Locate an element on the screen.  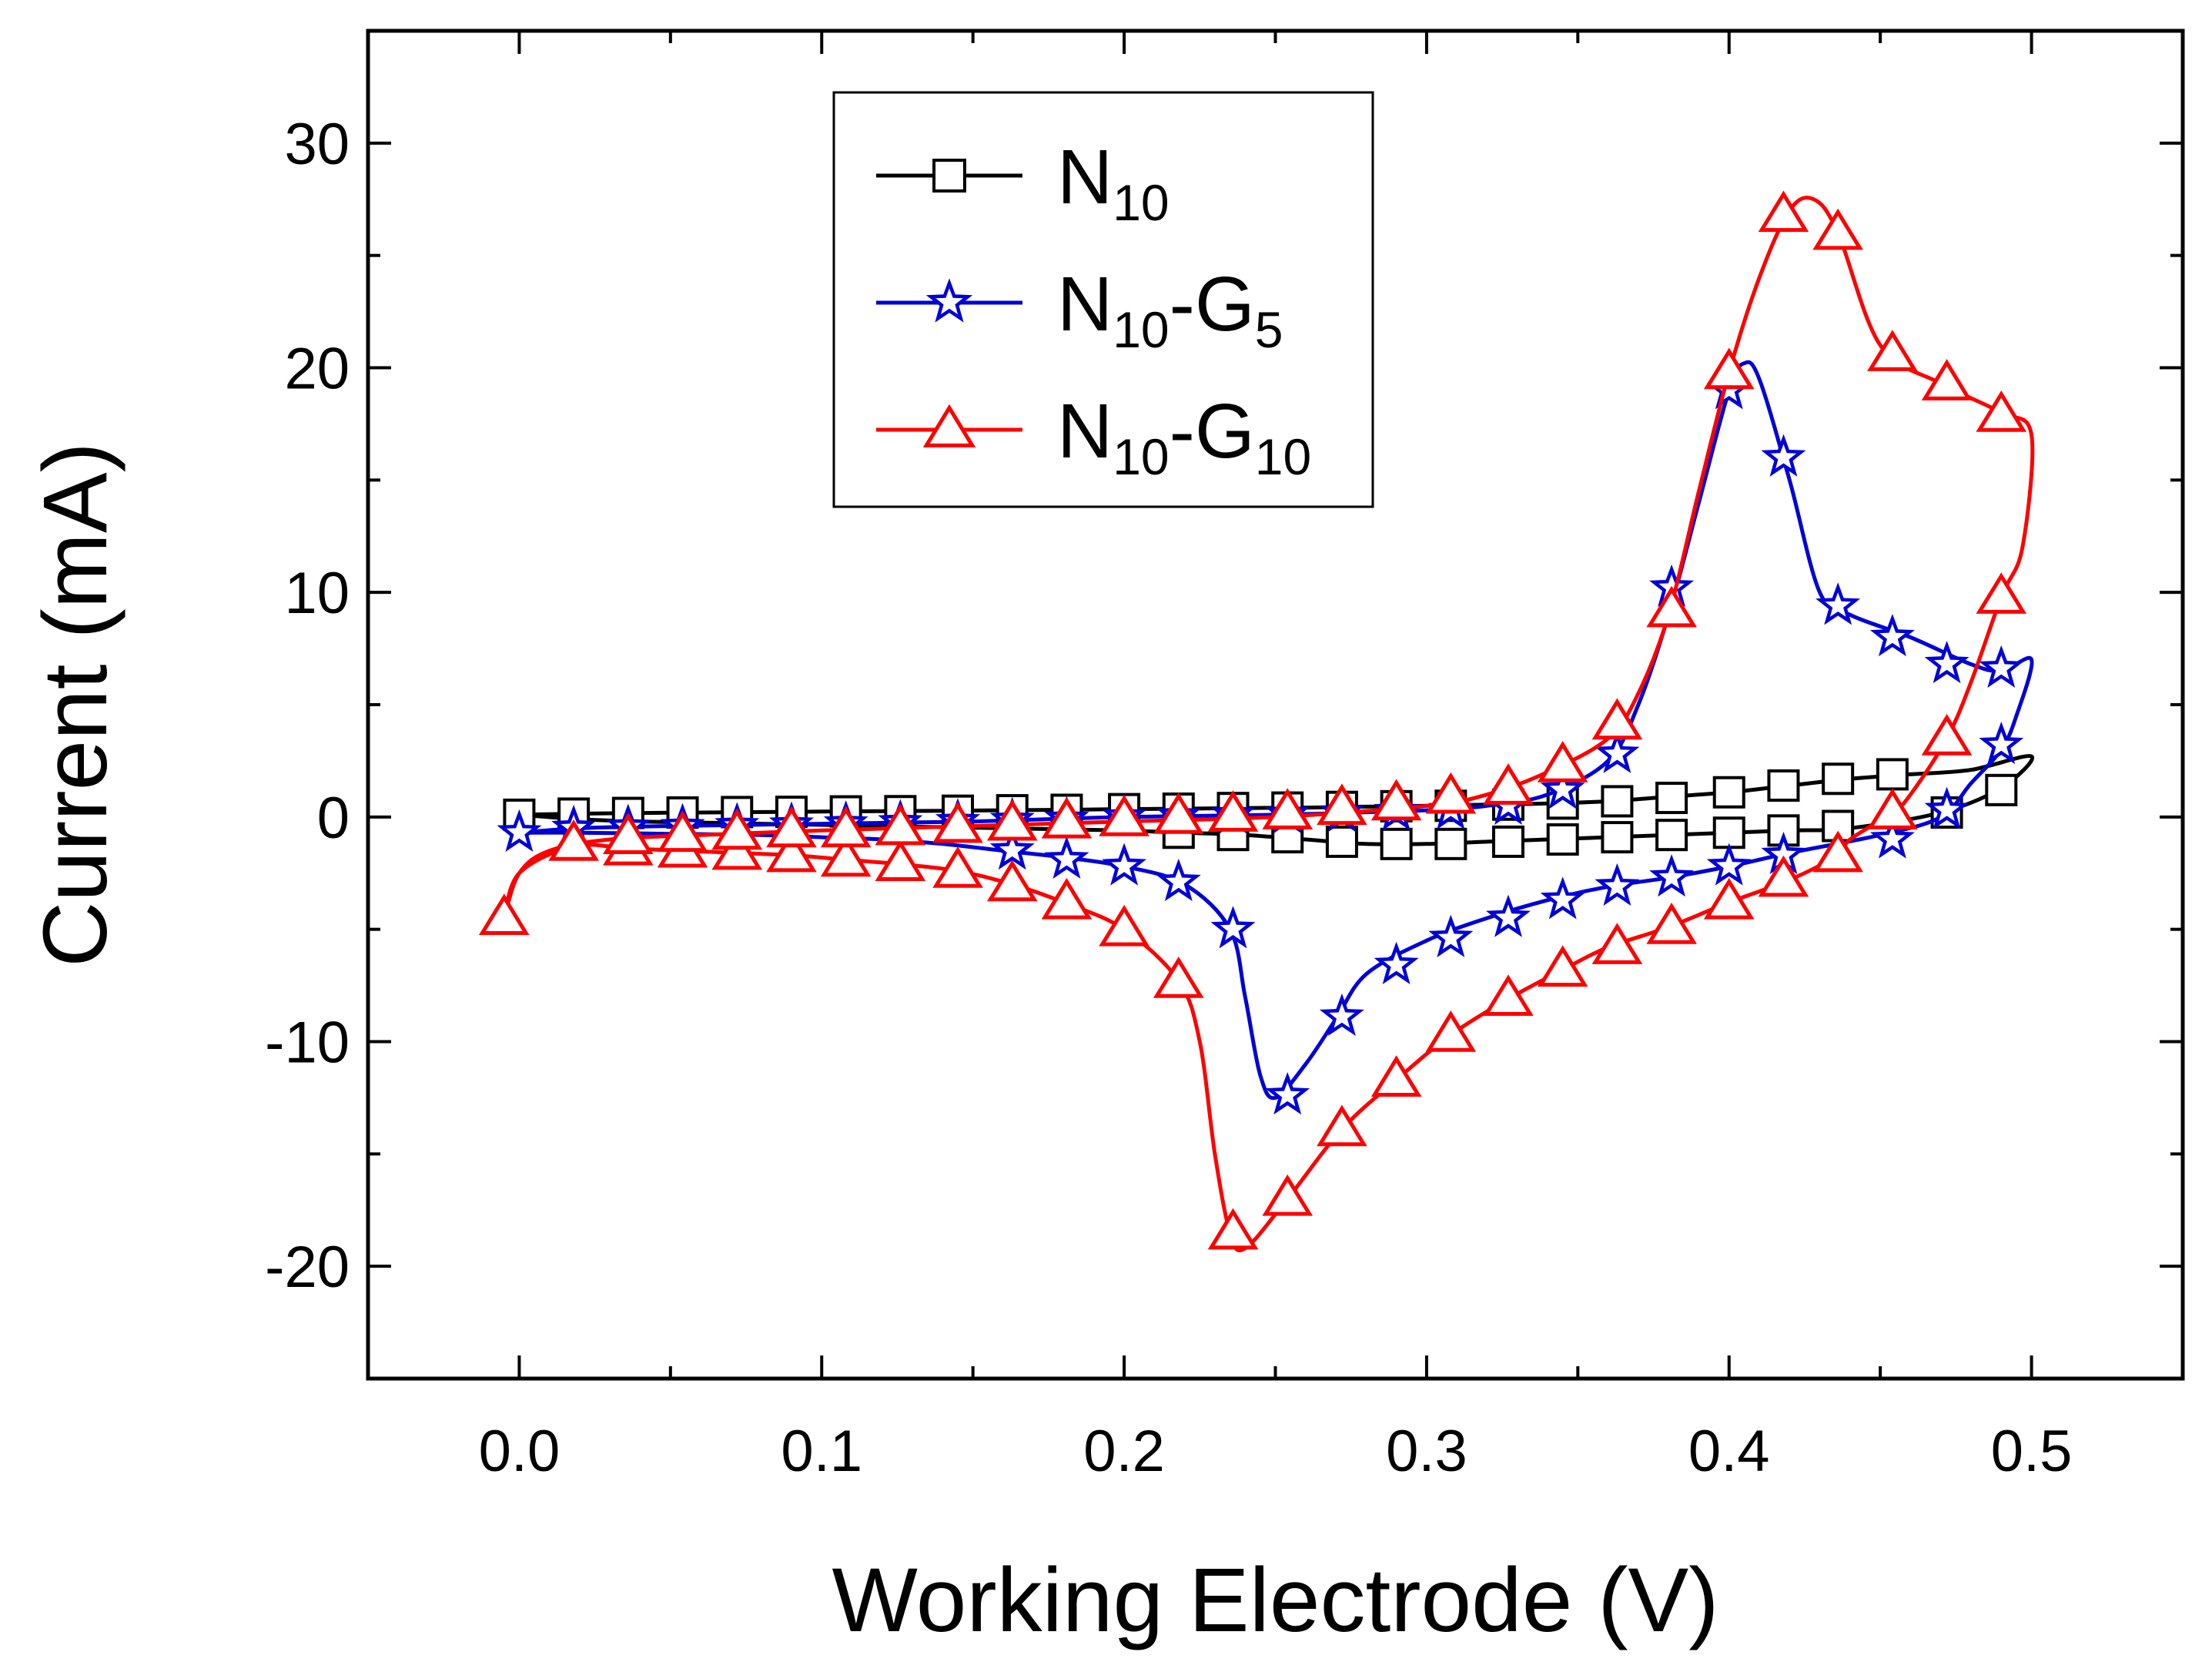
legend-label: N10-G10 is located at coordinates (1184, 437).